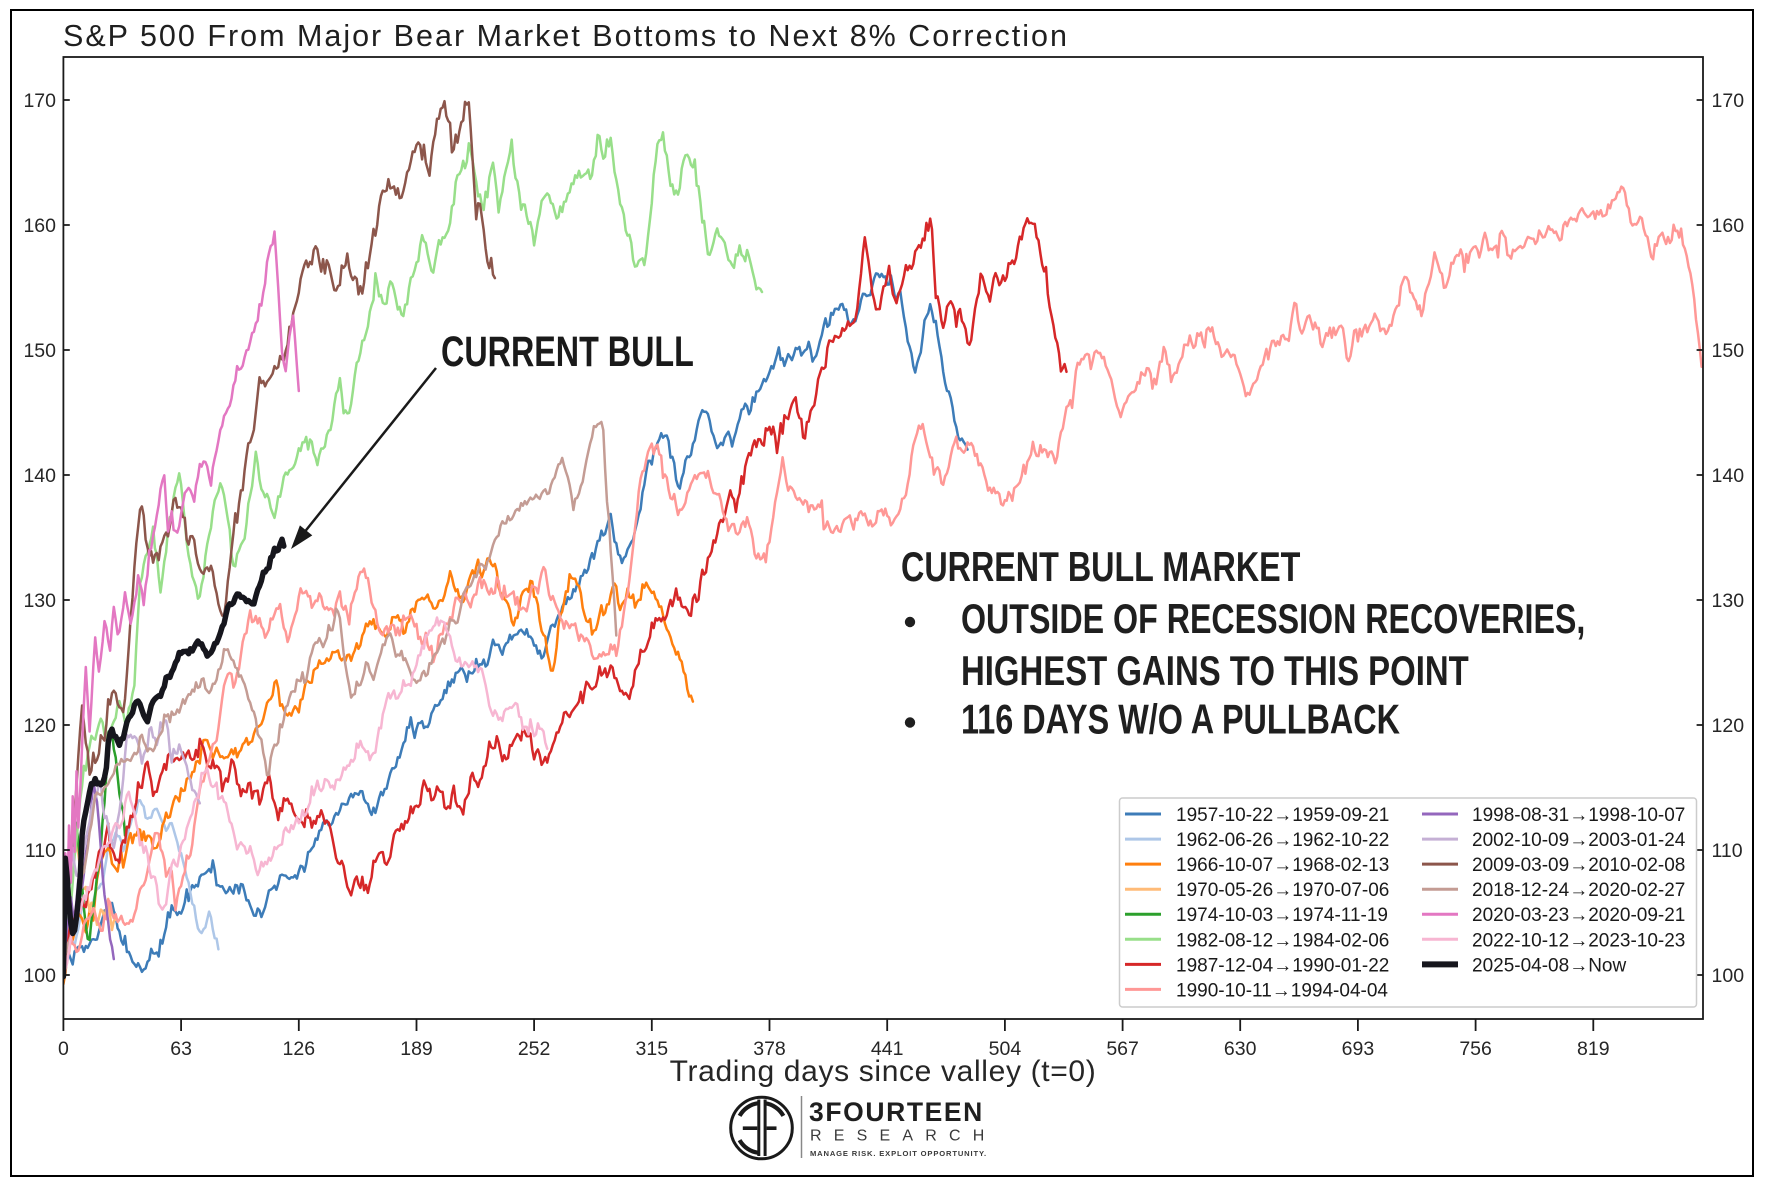 The height and width of the screenshot is (1196, 1770). What do you see at coordinates (1475, 1049) in the screenshot?
I see `svg-text: 756` at bounding box center [1475, 1049].